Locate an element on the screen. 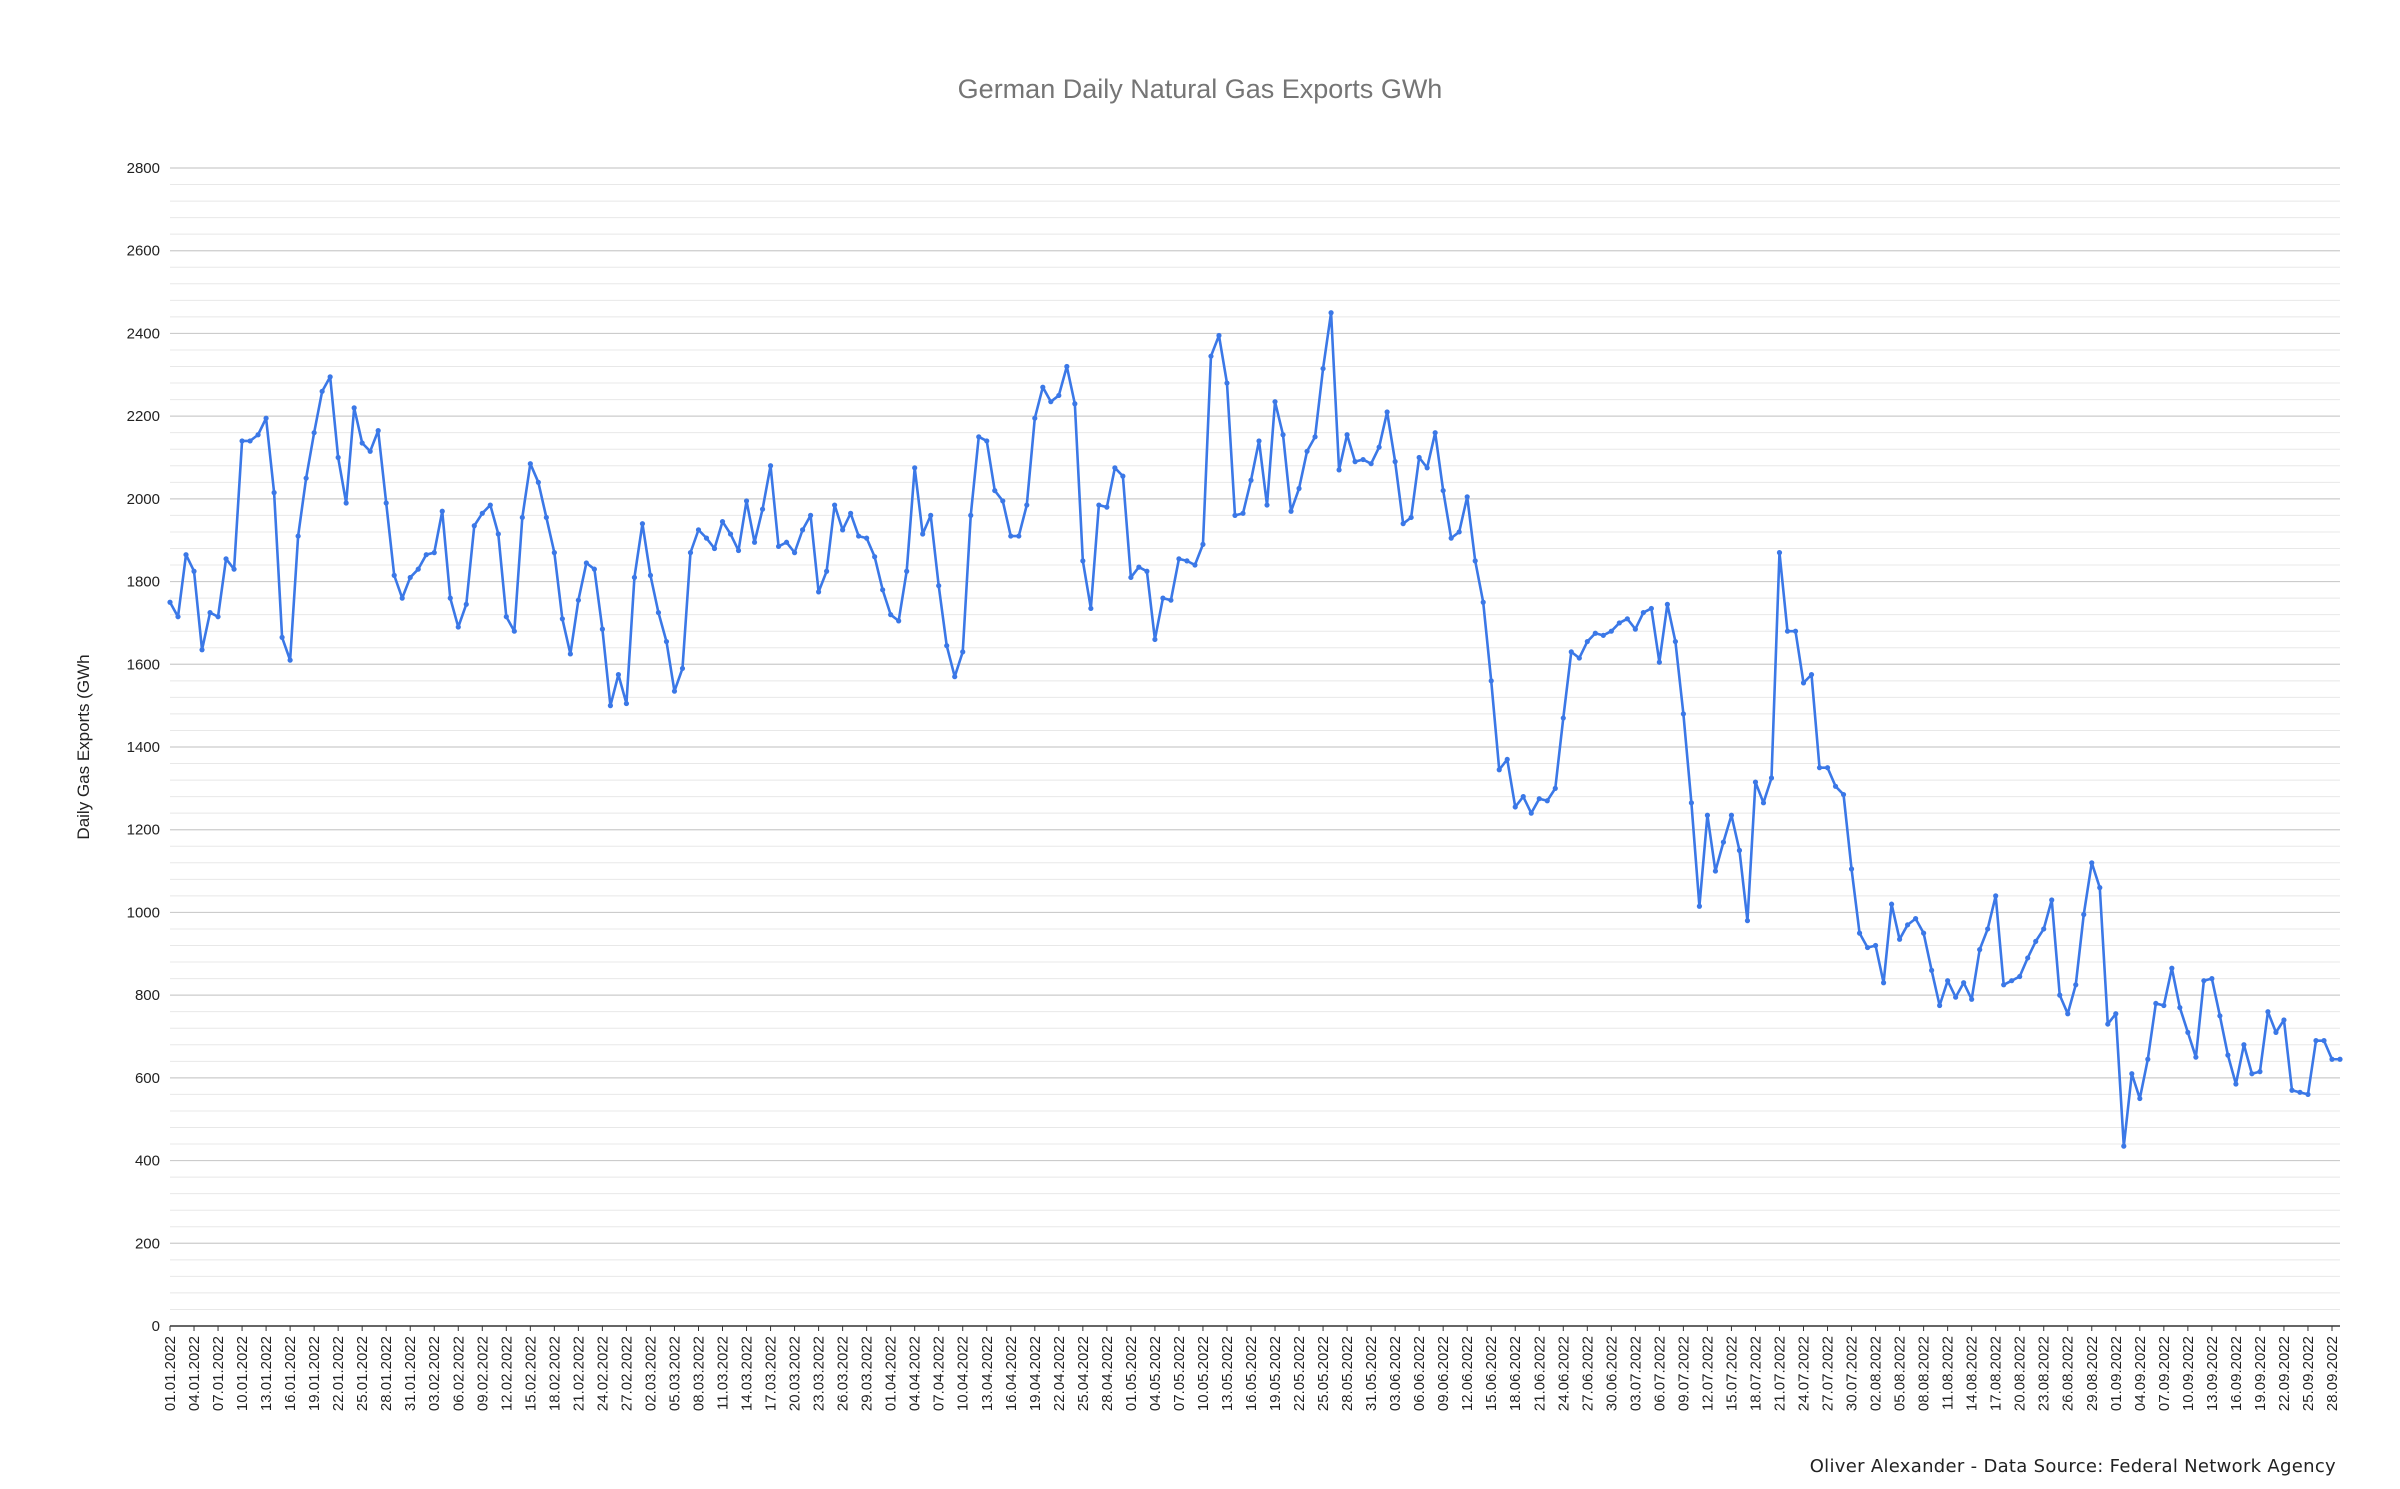 The width and height of the screenshot is (2400, 1489). y-tick-label: 600 is located at coordinates (147, 1078).